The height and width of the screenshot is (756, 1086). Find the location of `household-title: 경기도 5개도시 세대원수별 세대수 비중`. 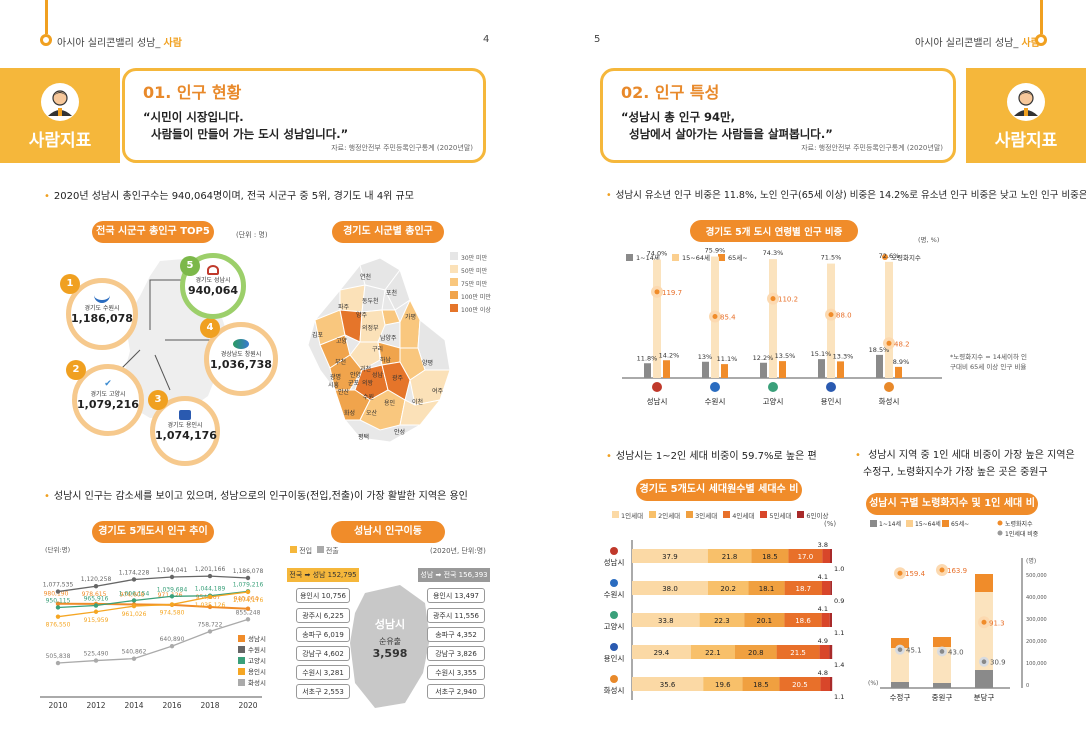

household-title: 경기도 5개도시 세대원수별 세대수 비중 is located at coordinates (719, 498).